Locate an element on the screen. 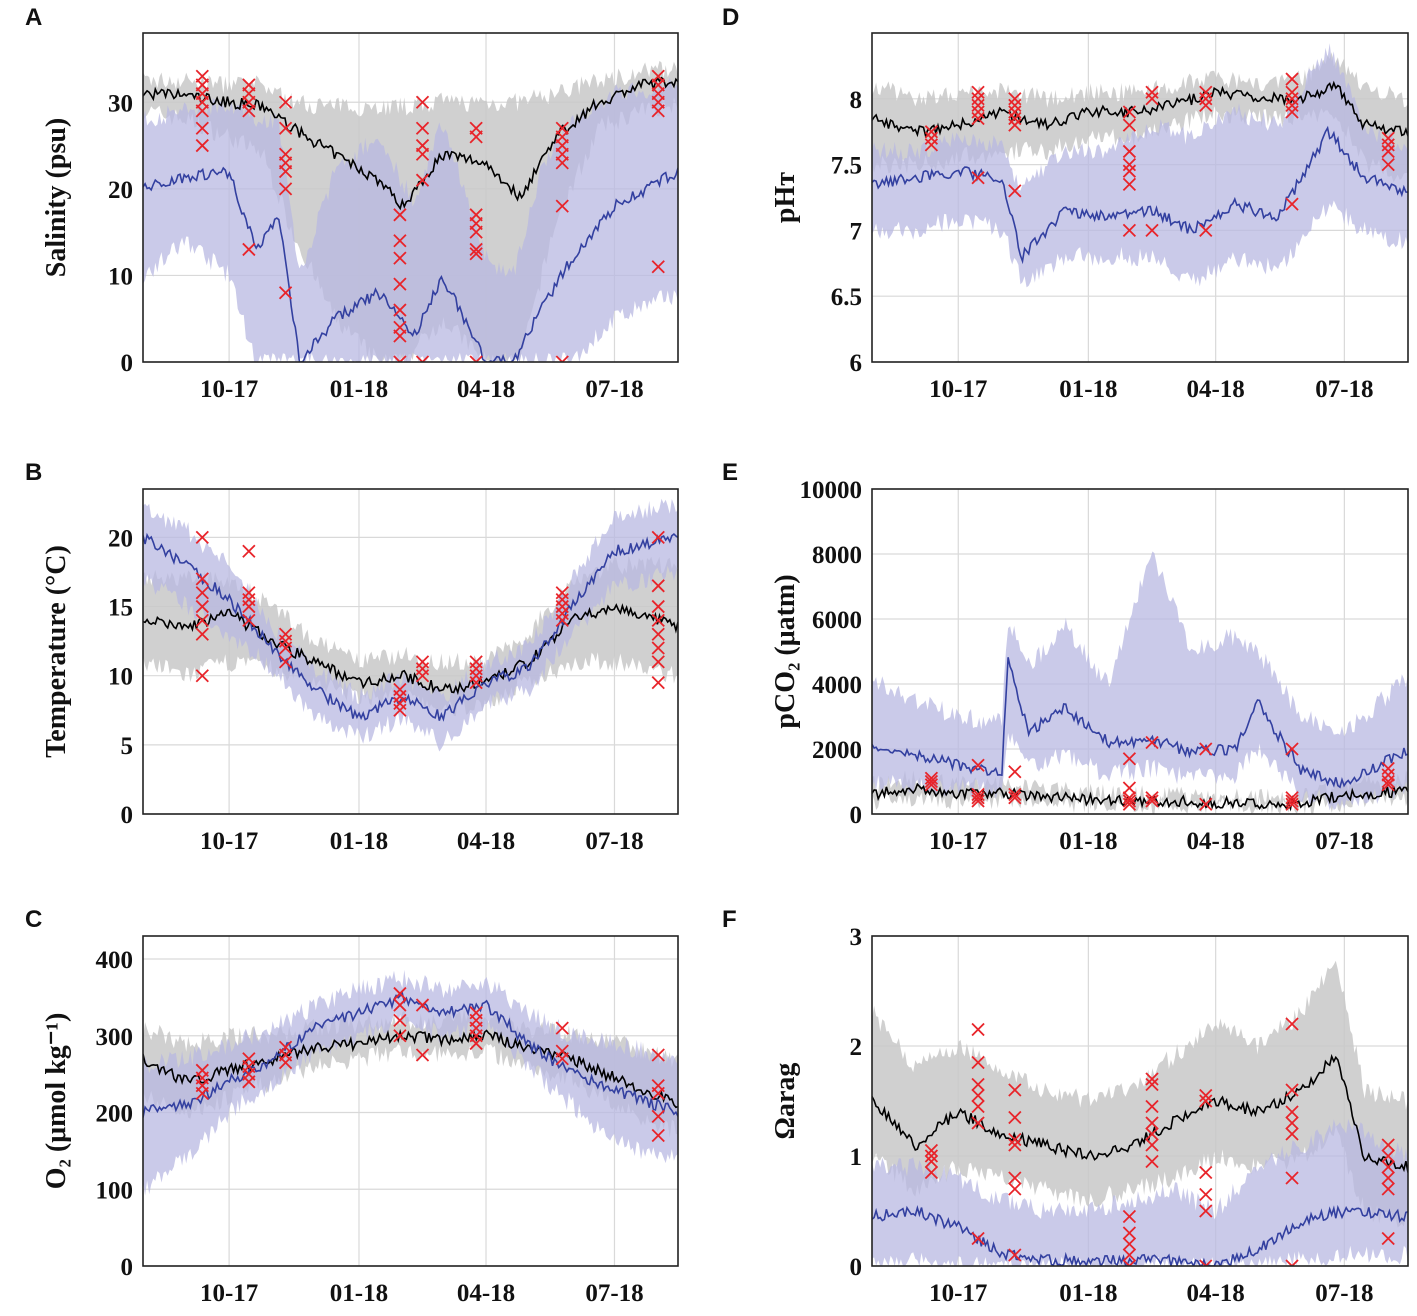  y-tick-label: 20 is located at coordinates (120, 190).